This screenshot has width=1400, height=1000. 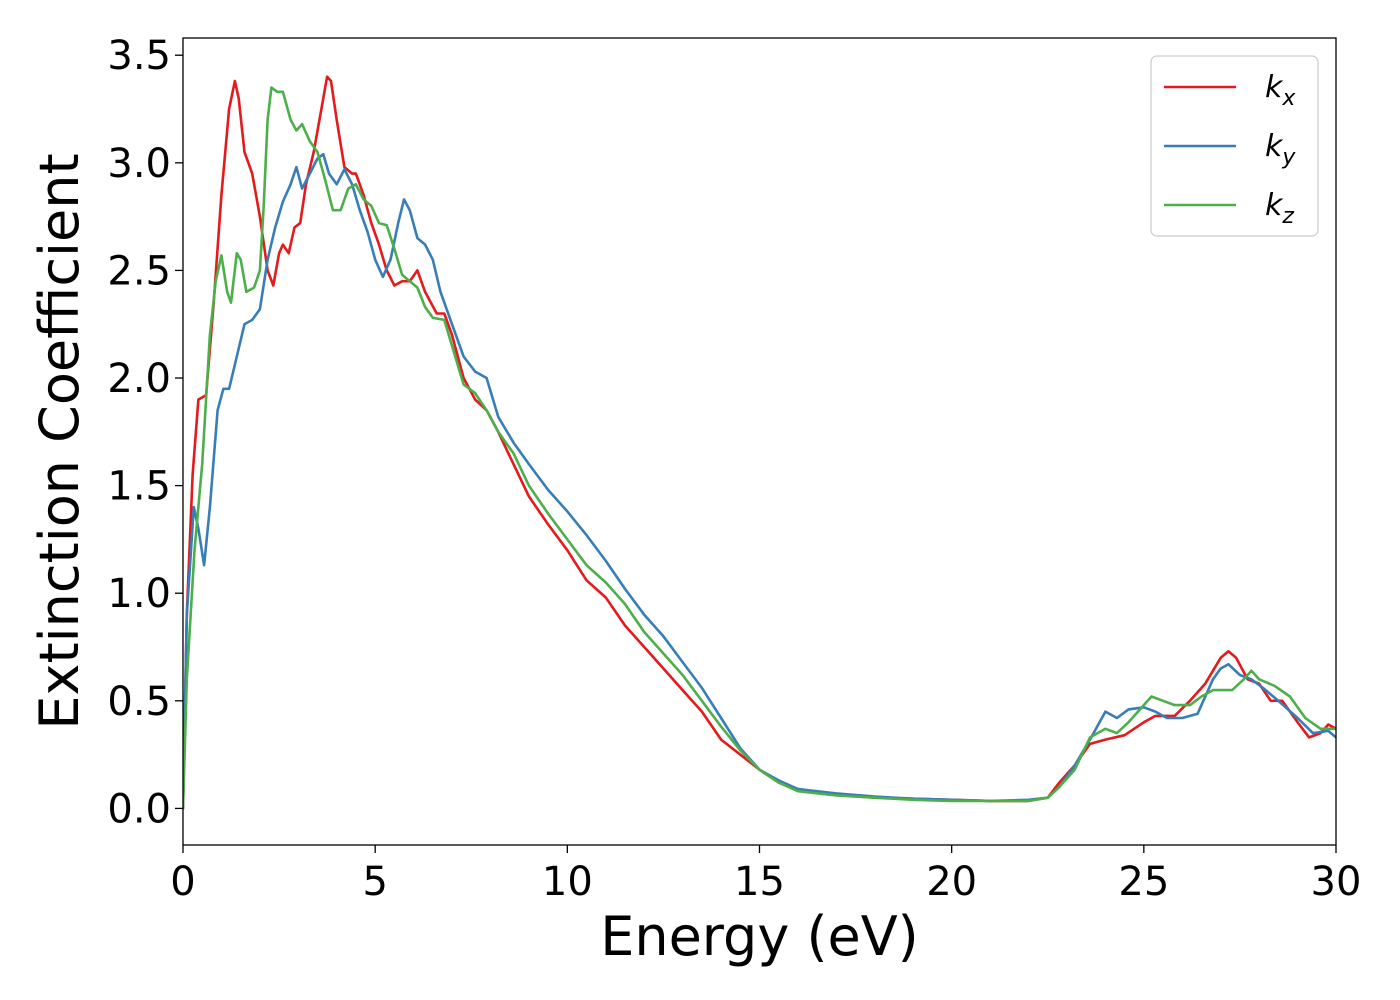 What do you see at coordinates (1230, 90) in the screenshot?
I see `legend-item-kx: kx` at bounding box center [1230, 90].